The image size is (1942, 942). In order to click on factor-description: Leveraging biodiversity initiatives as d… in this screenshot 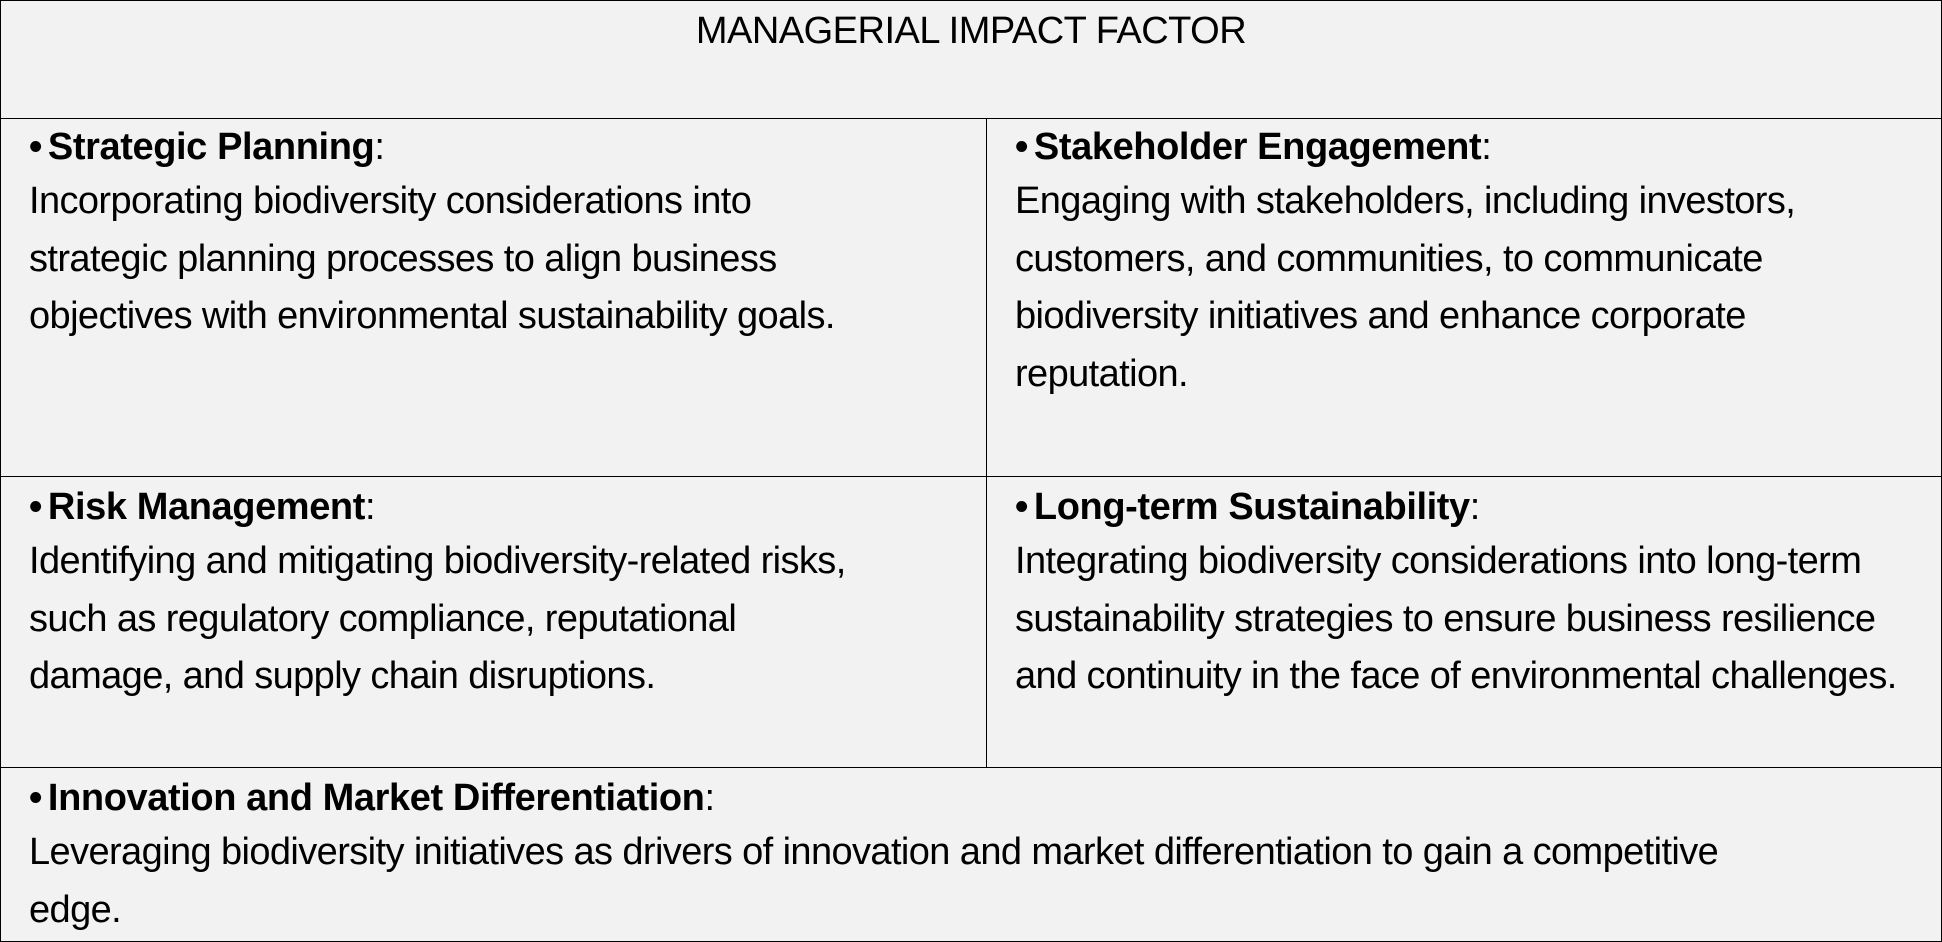, I will do `click(874, 881)`.